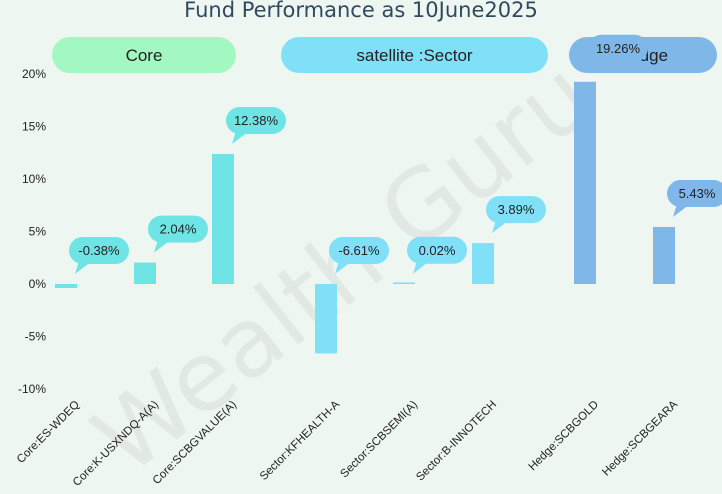  What do you see at coordinates (48, 432) in the screenshot?
I see `category-label: Core:ES-WDEQ` at bounding box center [48, 432].